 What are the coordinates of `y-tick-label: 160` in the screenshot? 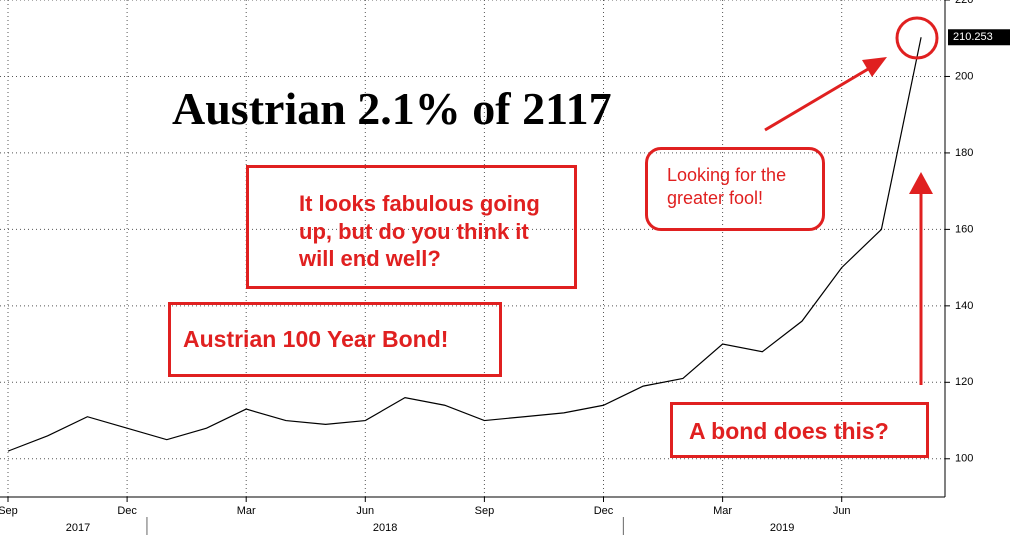 It's located at (964, 229).